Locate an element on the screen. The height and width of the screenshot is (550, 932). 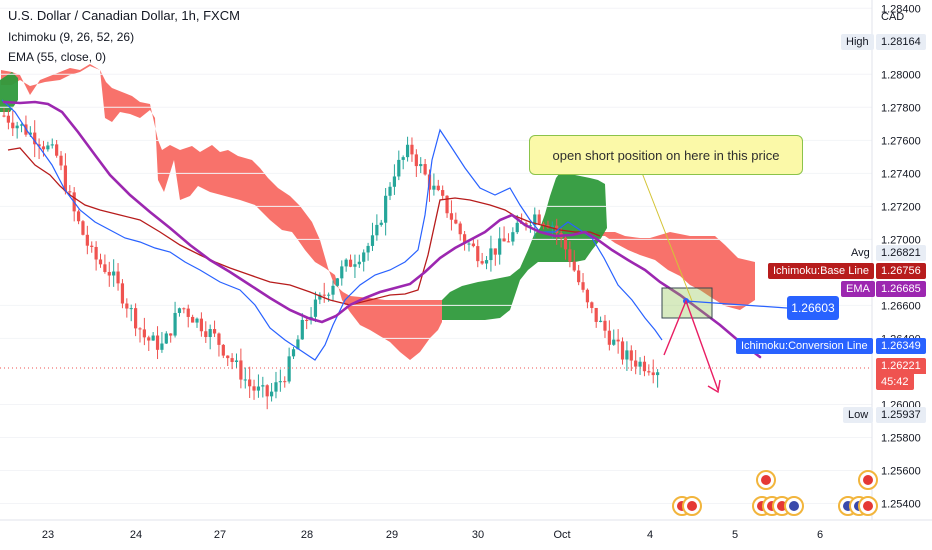
base-line-label: Ichimoku:Base Line is located at coordinates (821, 271).